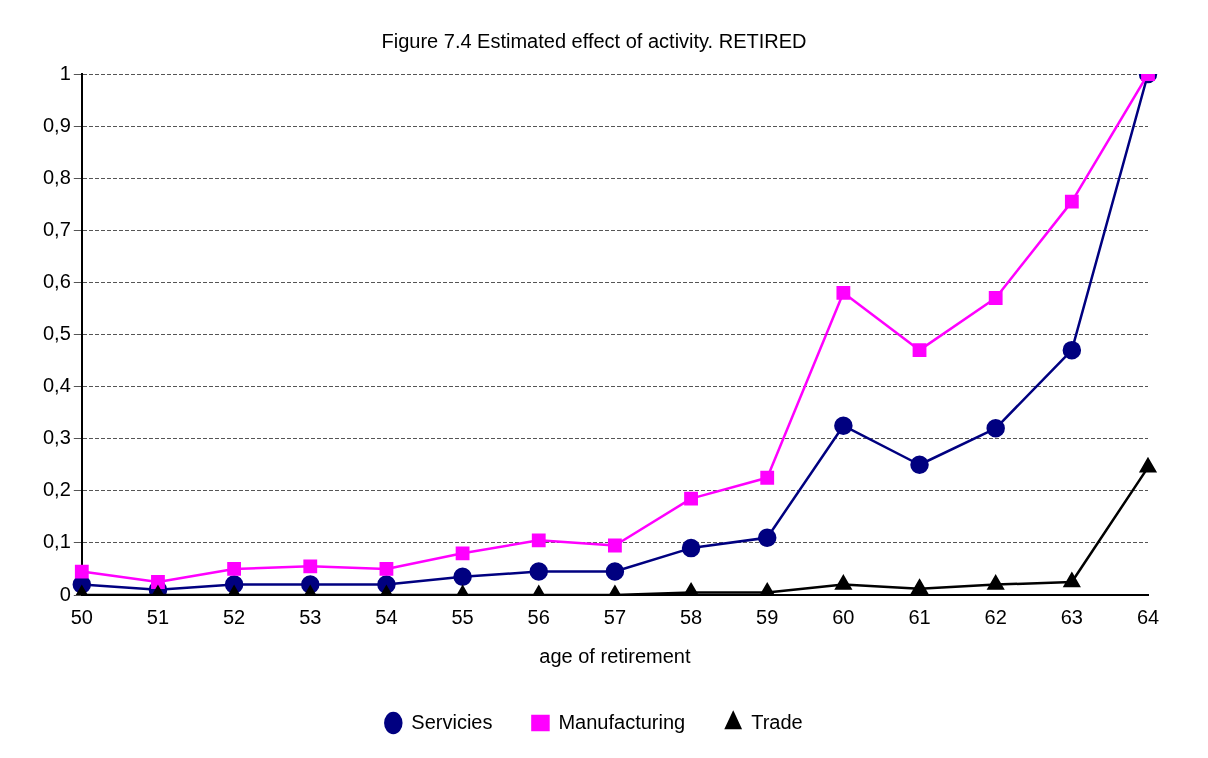 The width and height of the screenshot is (1208, 758). What do you see at coordinates (615, 616) in the screenshot?
I see `x-tick-label: 57` at bounding box center [615, 616].